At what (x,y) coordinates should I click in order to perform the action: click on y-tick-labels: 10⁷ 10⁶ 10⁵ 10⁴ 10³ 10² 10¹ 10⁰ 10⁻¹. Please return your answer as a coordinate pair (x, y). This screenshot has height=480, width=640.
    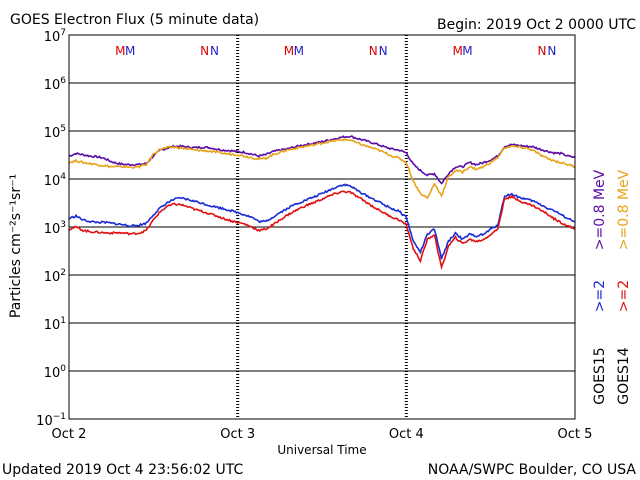
    Looking at the image, I should click on (51, 228).